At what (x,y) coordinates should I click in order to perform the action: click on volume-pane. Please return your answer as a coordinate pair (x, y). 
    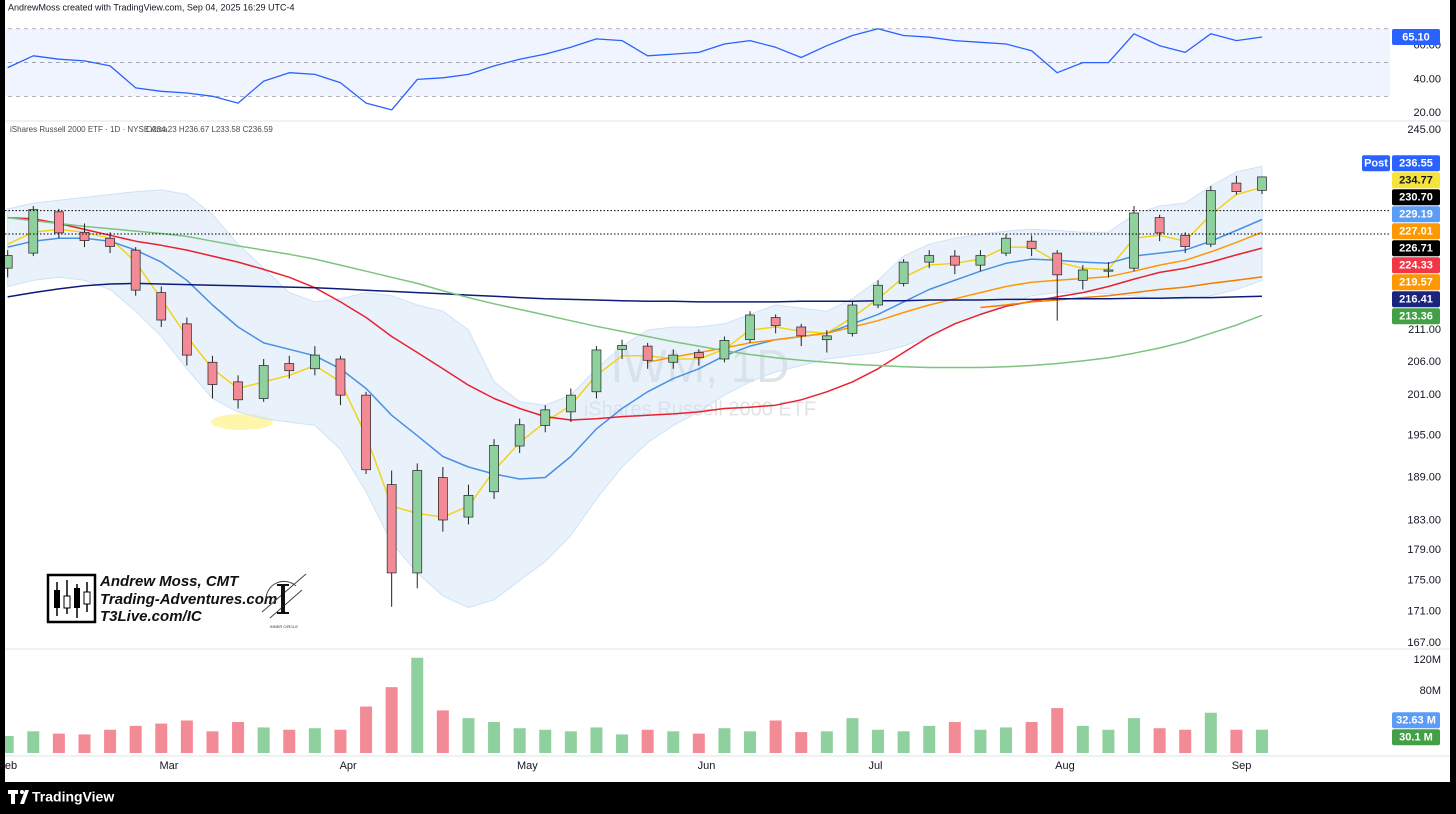
    Looking at the image, I should click on (637, 705).